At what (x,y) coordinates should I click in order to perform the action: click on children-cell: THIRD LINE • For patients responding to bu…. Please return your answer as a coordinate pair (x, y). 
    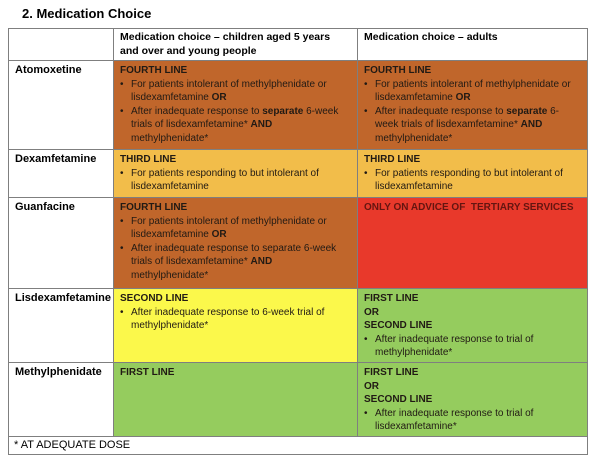
    Looking at the image, I should click on (235, 174).